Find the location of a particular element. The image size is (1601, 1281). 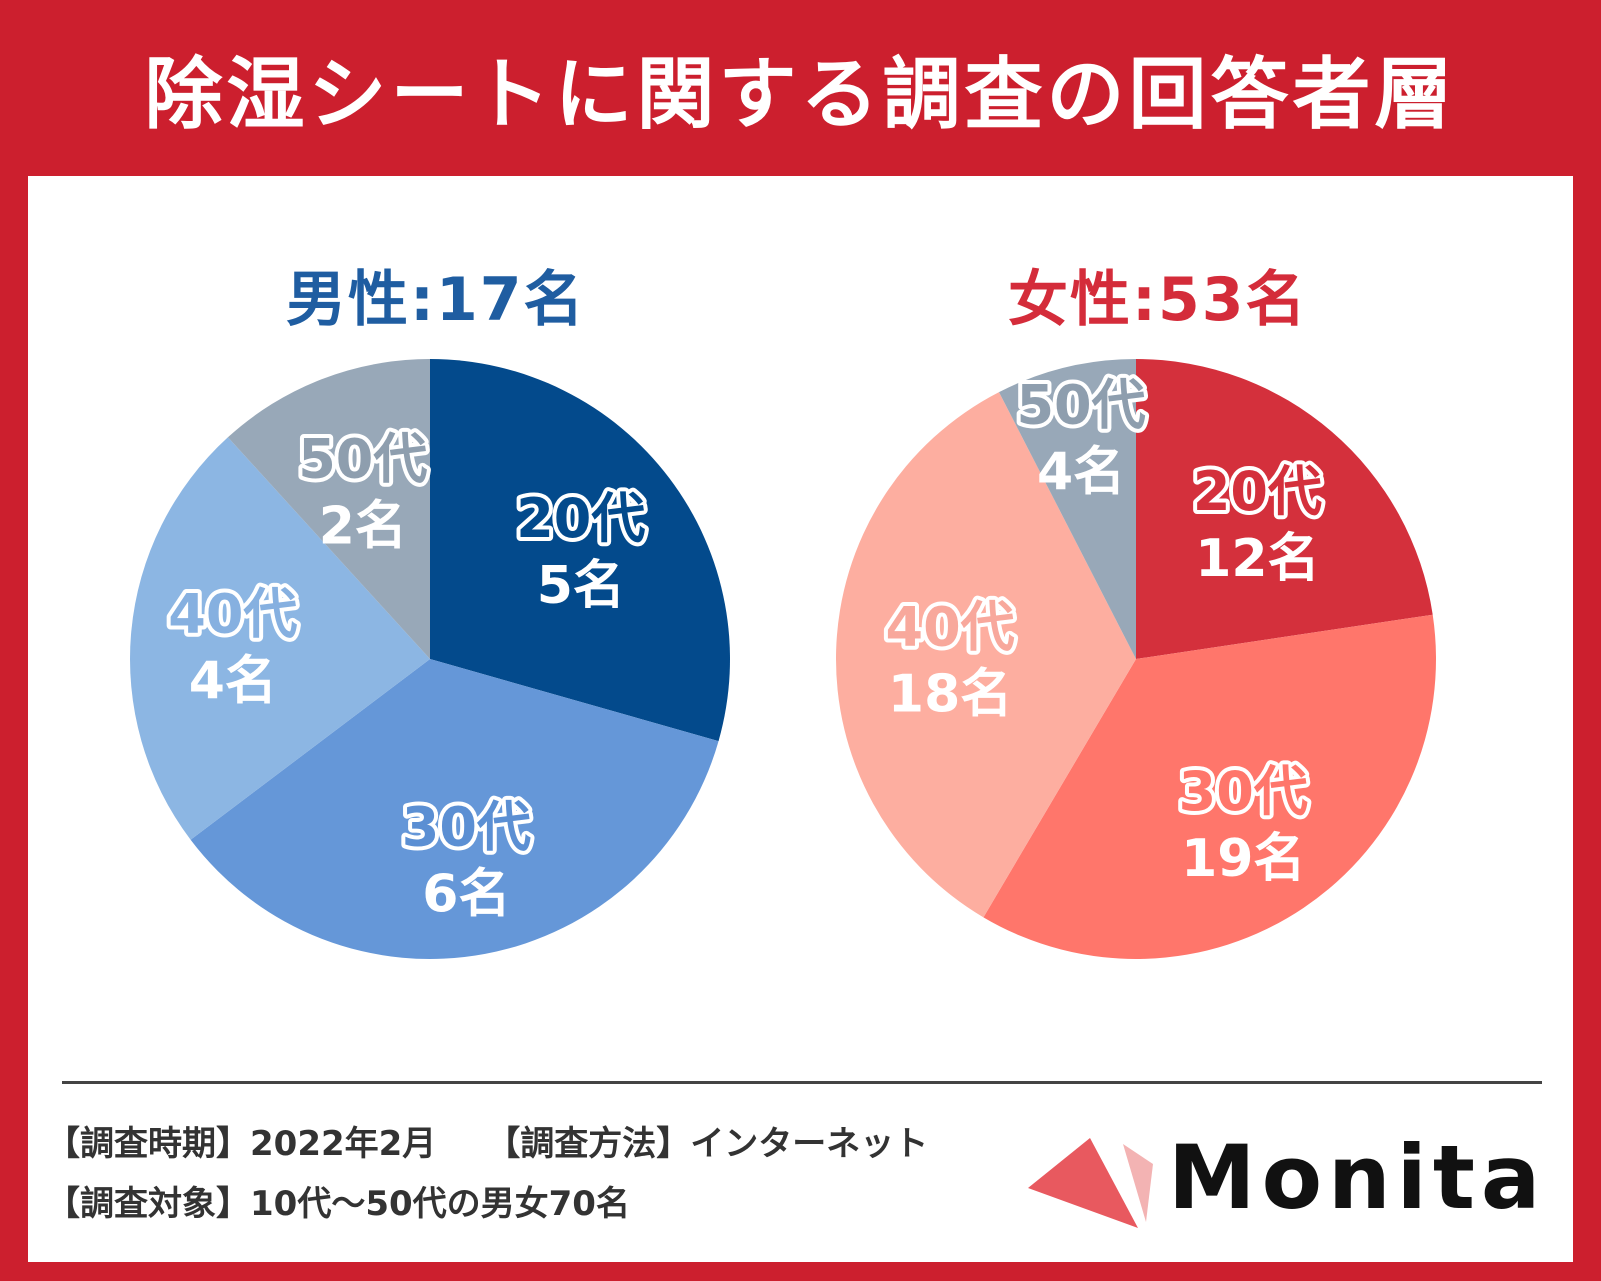

male-slice-30代 is located at coordinates (454, 809).